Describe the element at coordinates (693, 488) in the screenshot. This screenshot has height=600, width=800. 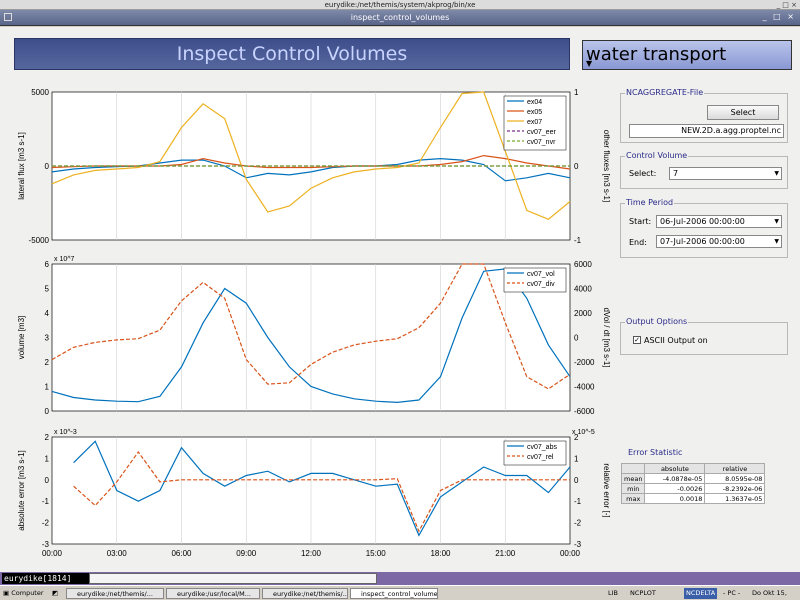
I see `table-row: min -0.0026 -8.2392e-06` at that location.